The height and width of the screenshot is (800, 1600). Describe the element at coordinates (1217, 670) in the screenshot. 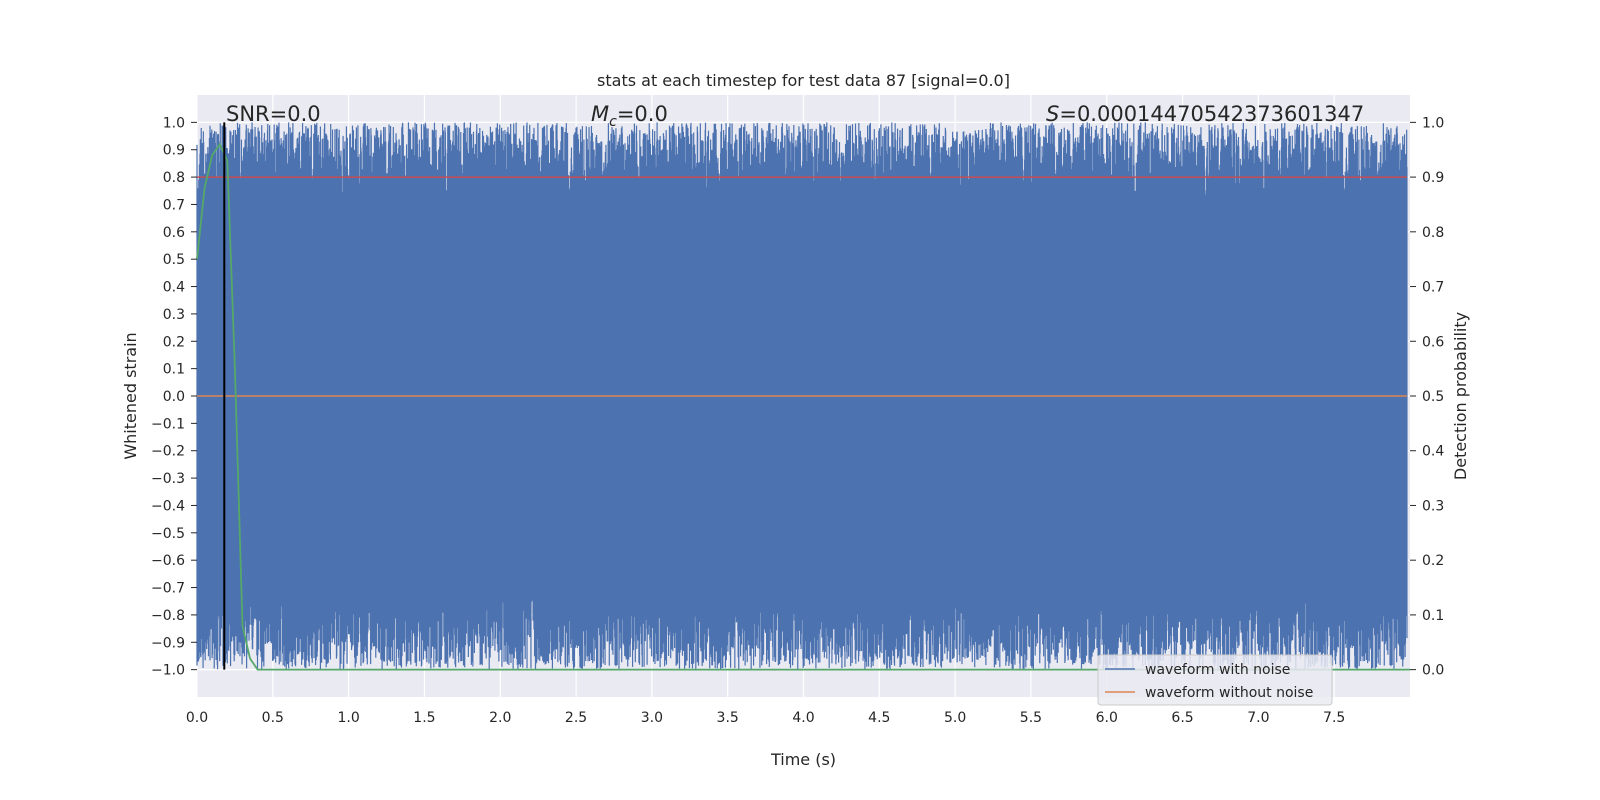

I see `legend-label-waveform-with-noise: waveform with noise` at that location.